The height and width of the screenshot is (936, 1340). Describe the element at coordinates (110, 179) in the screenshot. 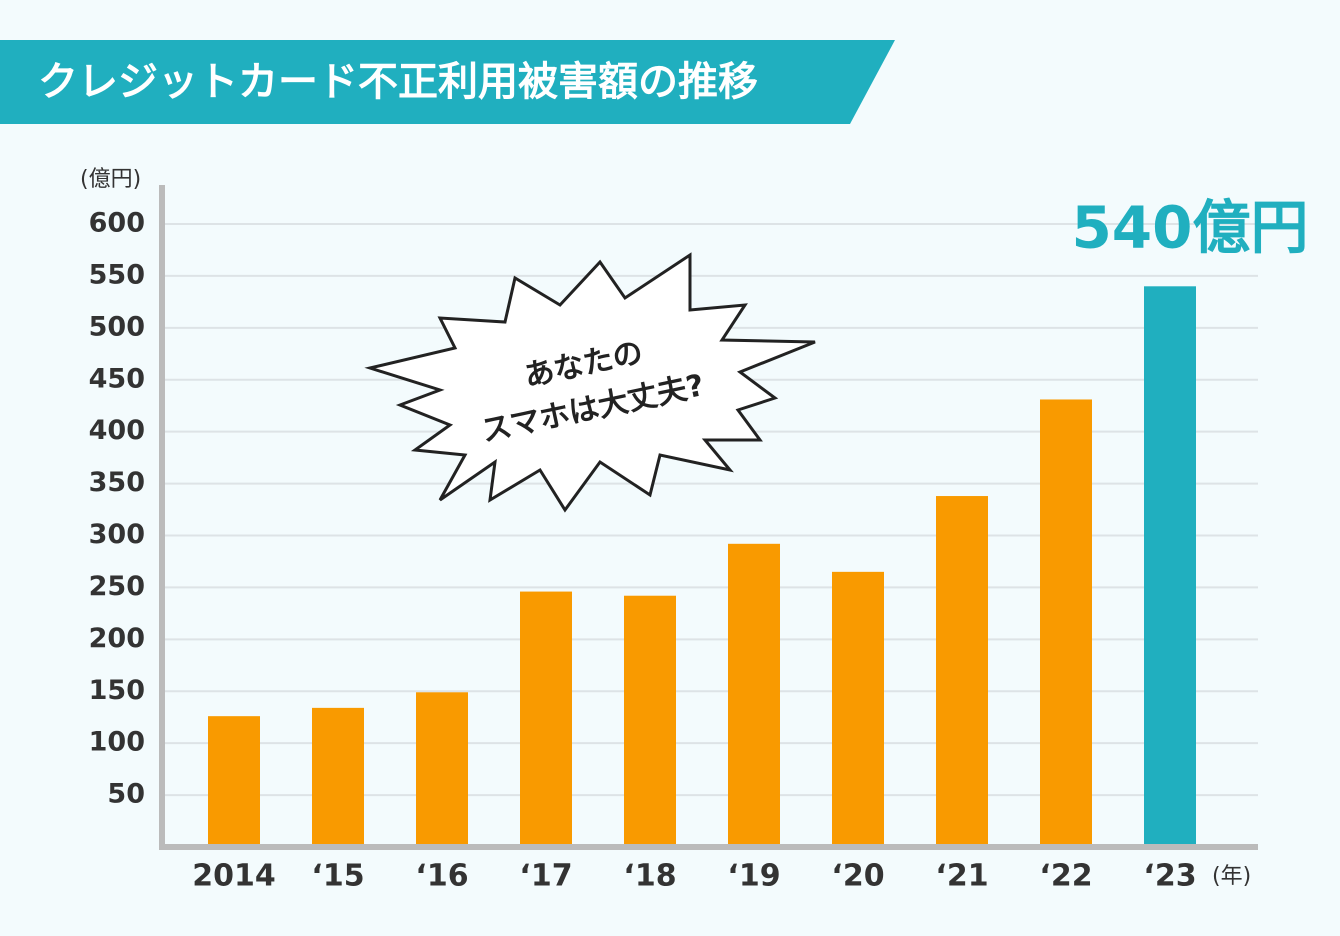

I see `y-axis-label: (億円)` at that location.